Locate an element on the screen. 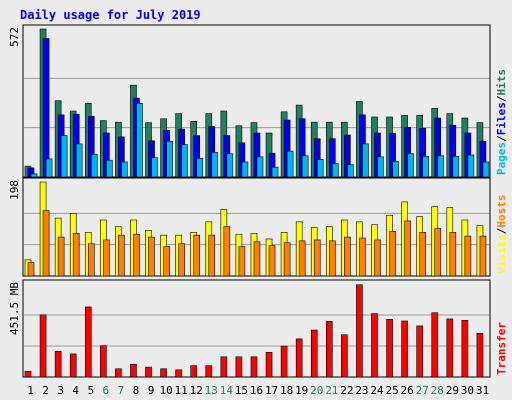  day-label-29: 29 is located at coordinates (452, 390).